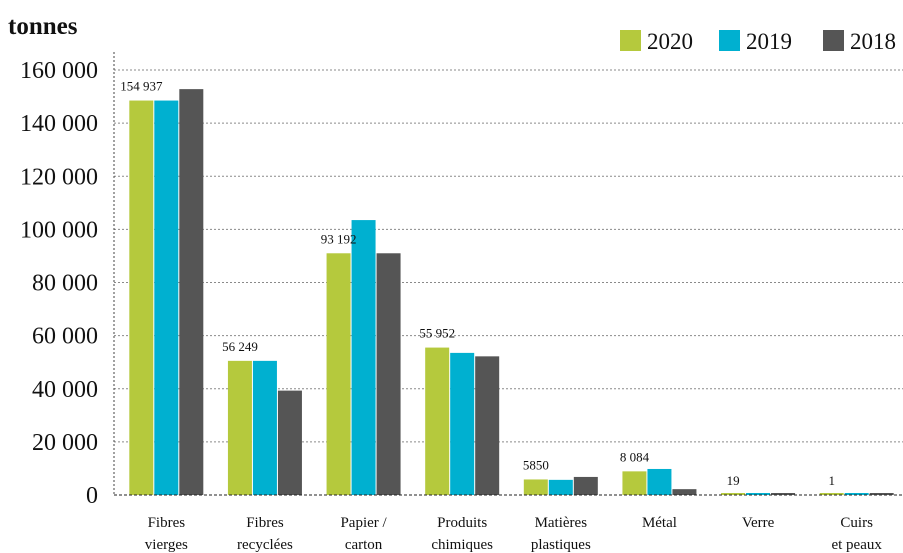  Describe the element at coordinates (240, 346) in the screenshot. I see `data-label: 56 249` at that location.